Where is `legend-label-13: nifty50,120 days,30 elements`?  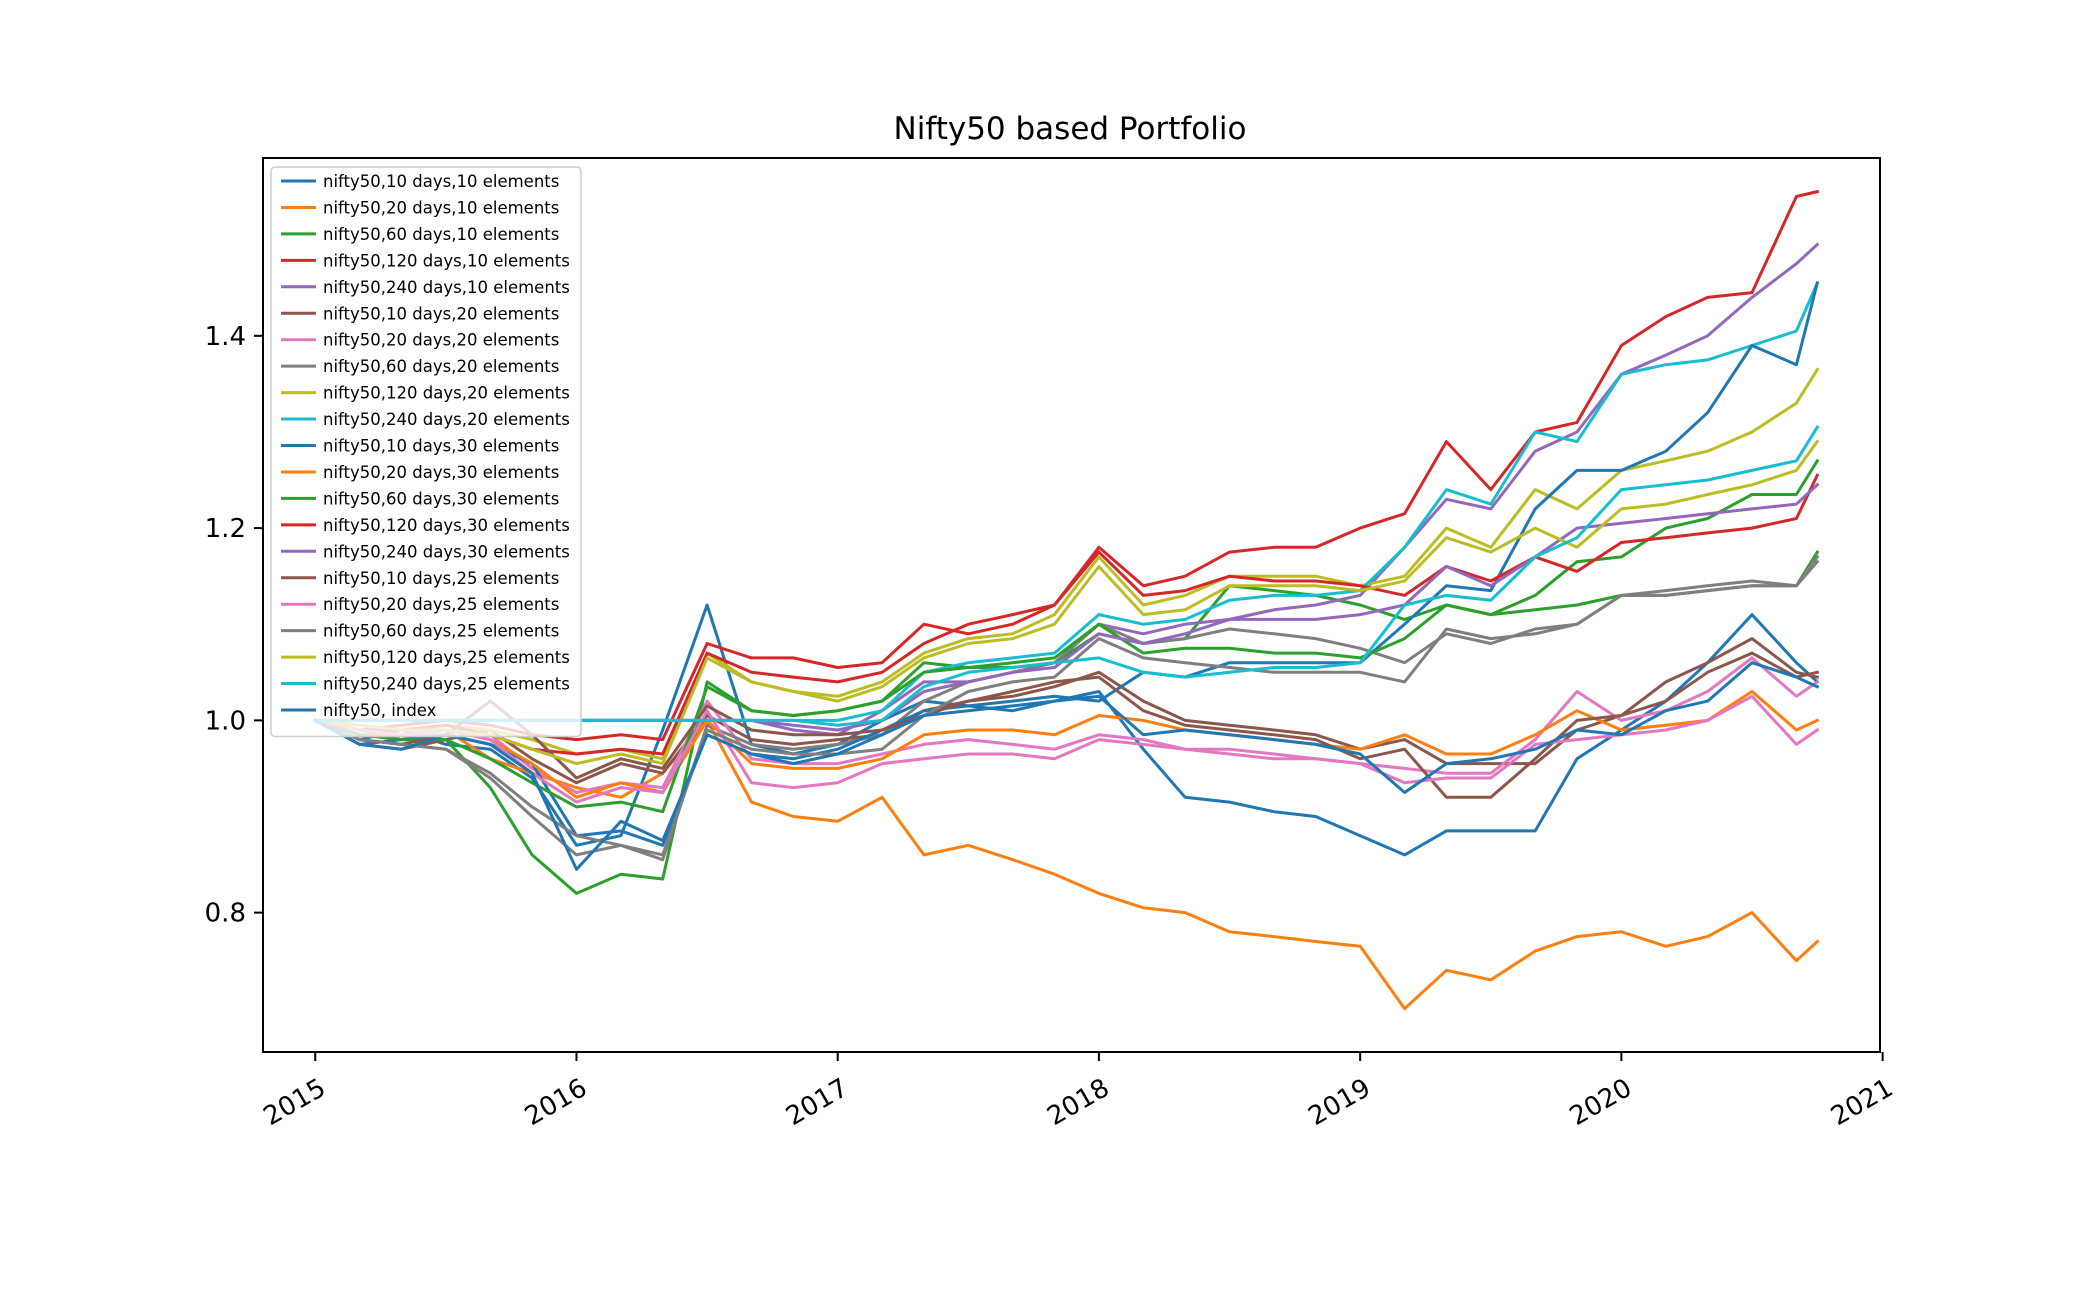
legend-label-13: nifty50,120 days,30 elements is located at coordinates (446, 525).